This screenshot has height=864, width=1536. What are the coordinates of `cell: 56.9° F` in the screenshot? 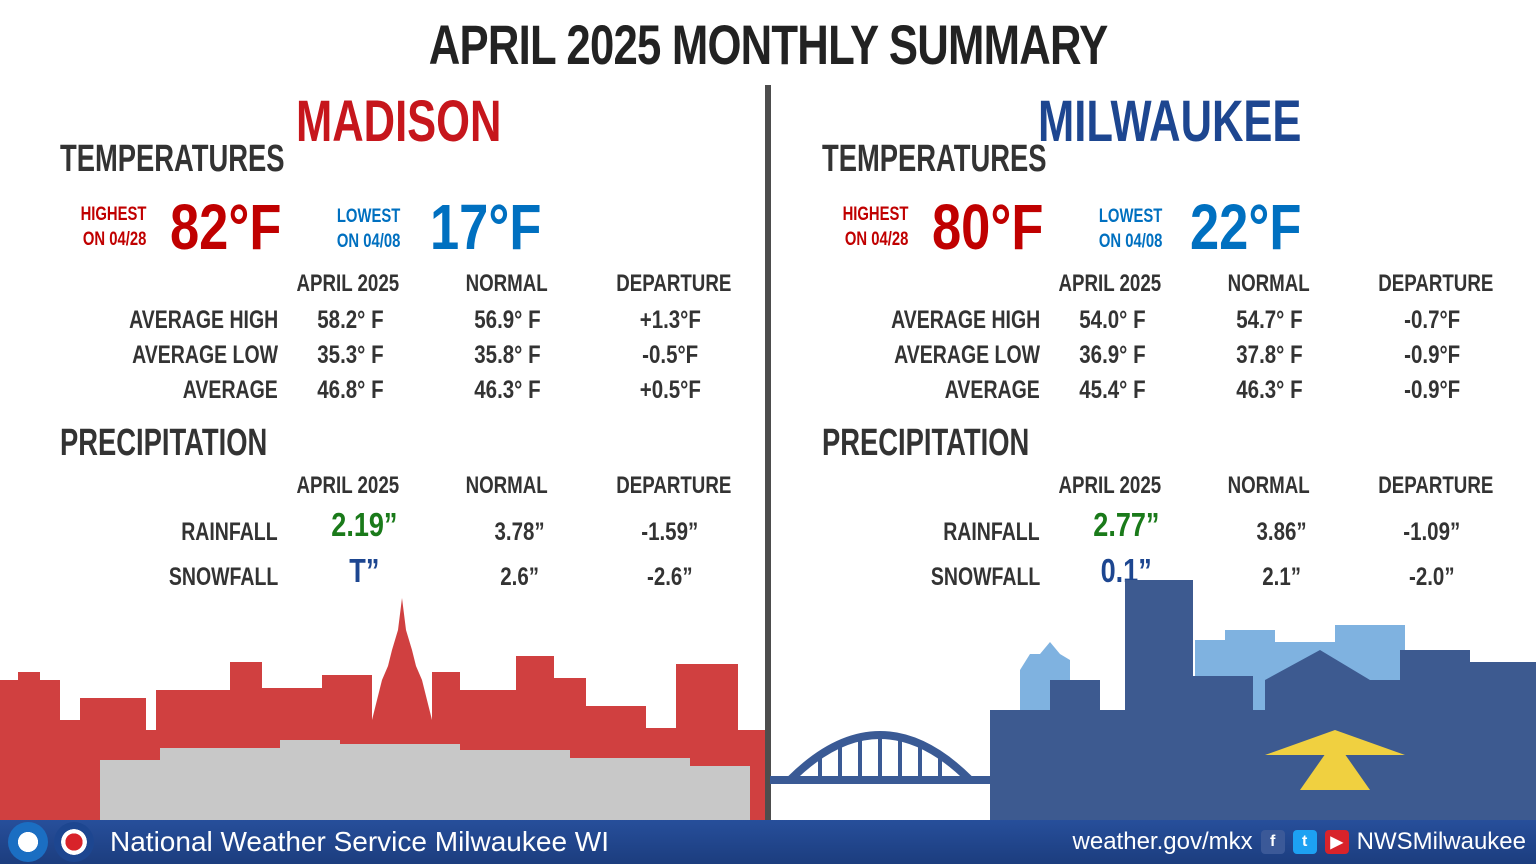 It's located at (507, 320).